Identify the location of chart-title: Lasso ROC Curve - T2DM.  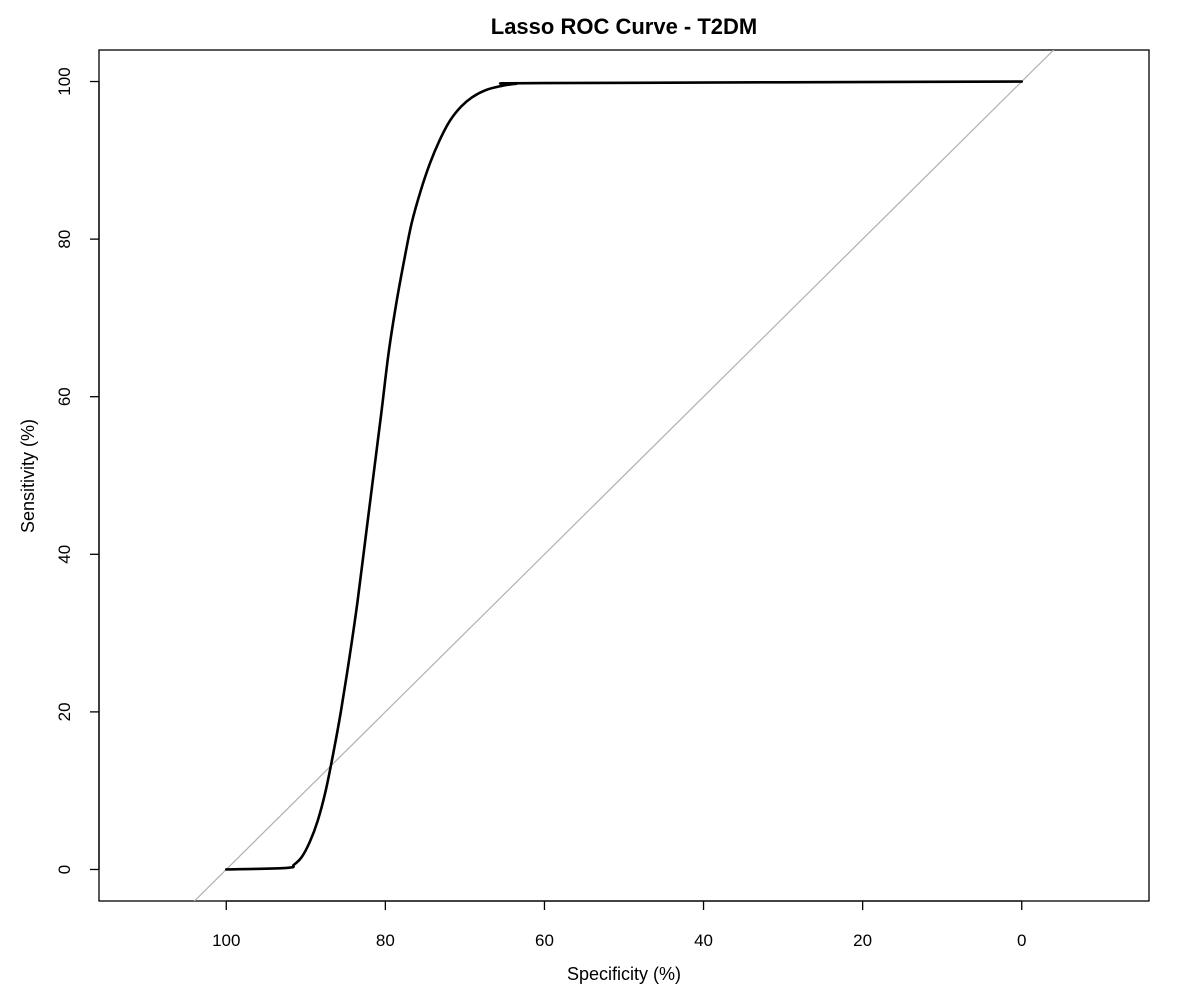
(624, 26).